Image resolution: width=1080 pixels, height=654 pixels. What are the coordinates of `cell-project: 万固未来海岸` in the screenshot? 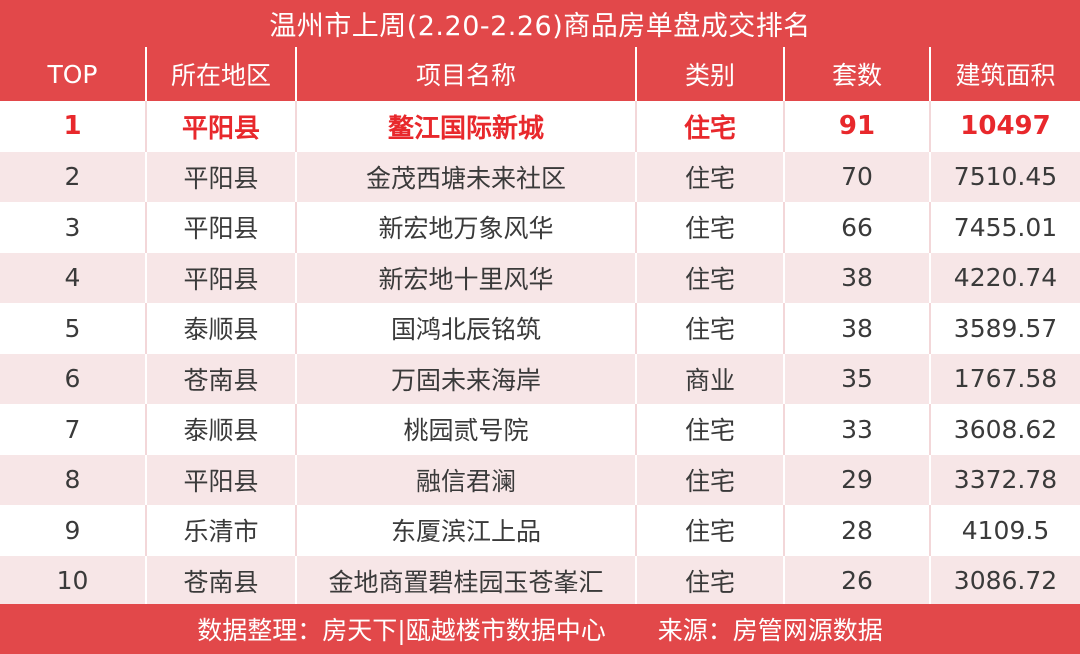 It's located at (465, 378).